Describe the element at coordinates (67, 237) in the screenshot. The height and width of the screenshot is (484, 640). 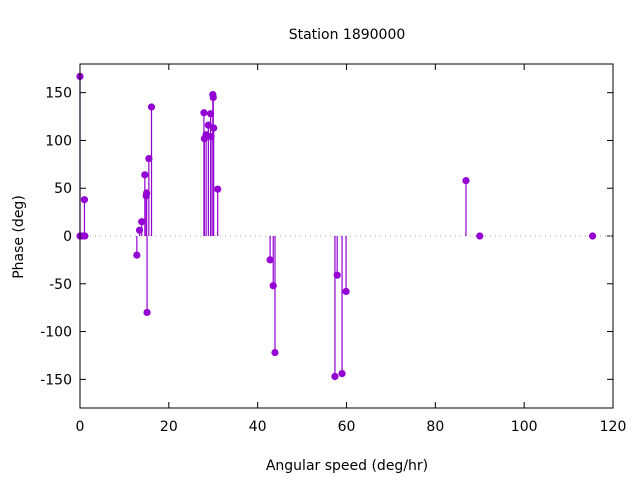
I see `y-tick-label: 0` at that location.